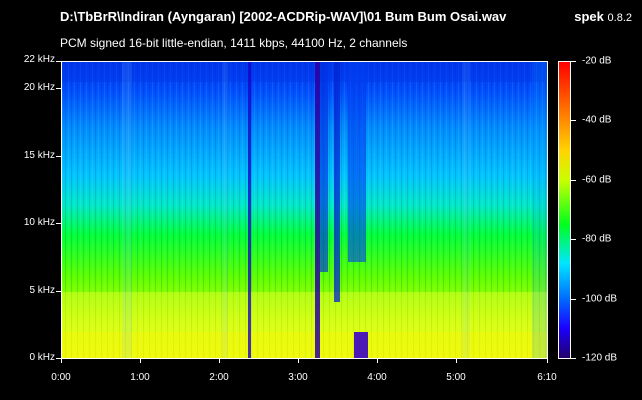 Image resolution: width=642 pixels, height=400 pixels. I want to click on time-label-4-00: 4:00, so click(377, 377).